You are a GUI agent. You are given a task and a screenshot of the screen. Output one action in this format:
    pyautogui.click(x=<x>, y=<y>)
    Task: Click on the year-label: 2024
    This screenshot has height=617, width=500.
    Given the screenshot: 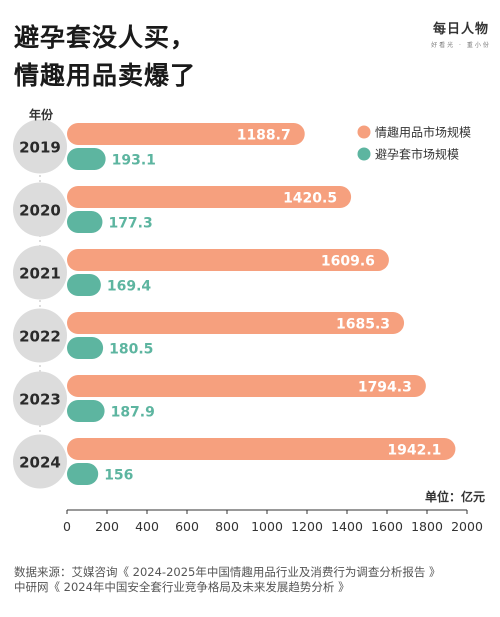 What is the action you would take?
    pyautogui.click(x=40, y=463)
    